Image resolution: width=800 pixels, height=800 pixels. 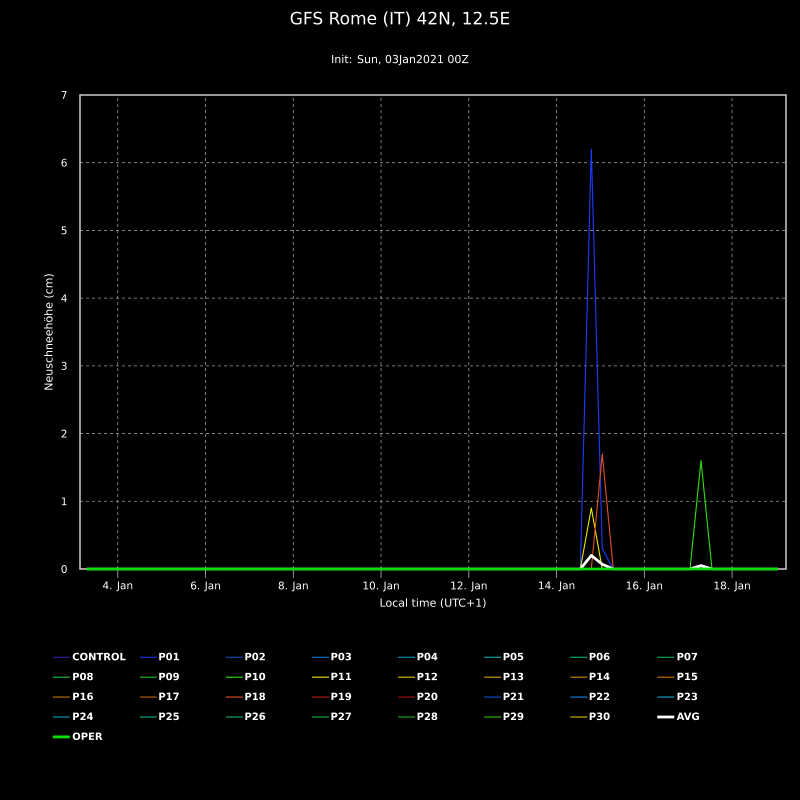 What do you see at coordinates (688, 656) in the screenshot?
I see `legend-label: P07` at bounding box center [688, 656].